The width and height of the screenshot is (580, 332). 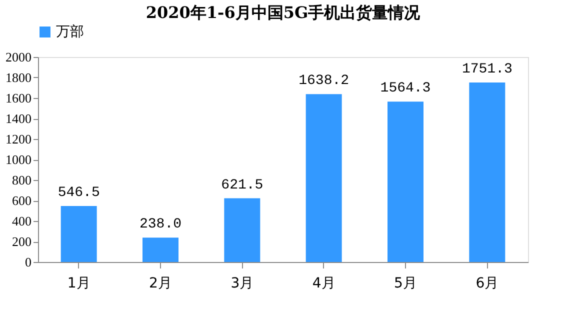 What do you see at coordinates (487, 284) in the screenshot?
I see `x-tick-label: 6月` at bounding box center [487, 284].